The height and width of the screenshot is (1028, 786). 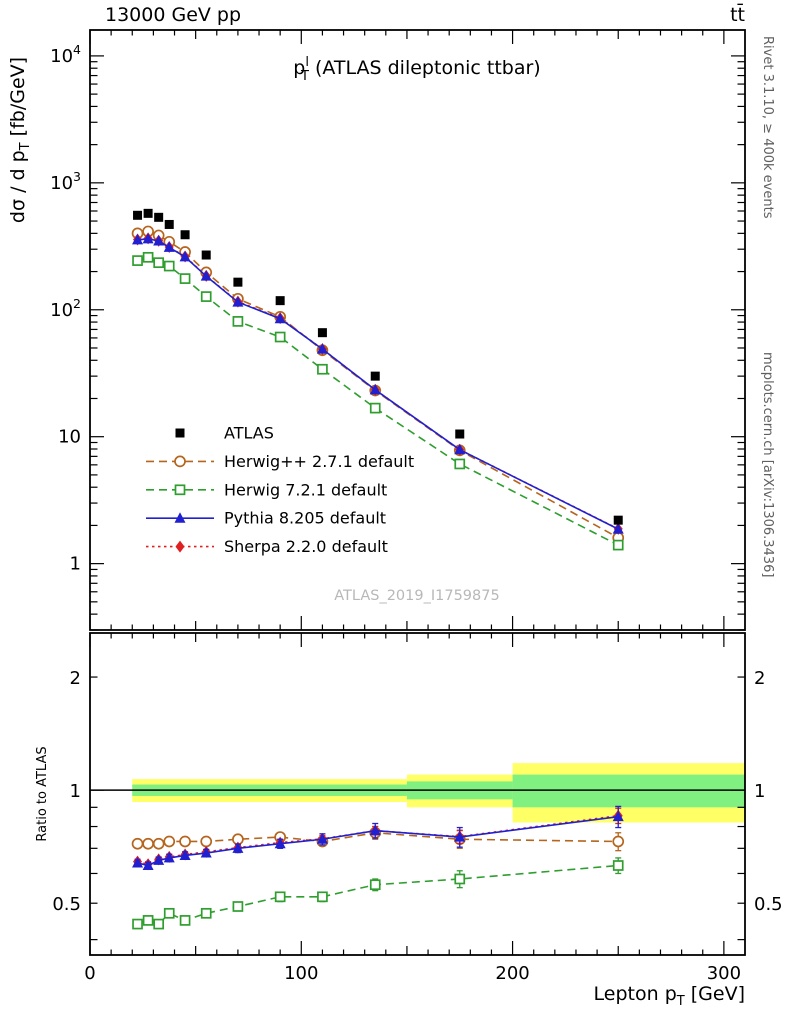 I want to click on x-axis-title-subscript: T, so click(x=680, y=1001).